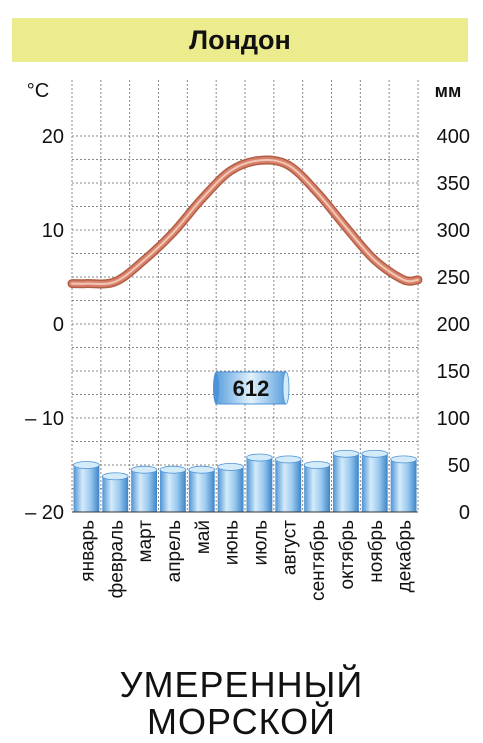 This screenshot has height=743, width=483. I want to click on month-label: декабрь, so click(405, 556).